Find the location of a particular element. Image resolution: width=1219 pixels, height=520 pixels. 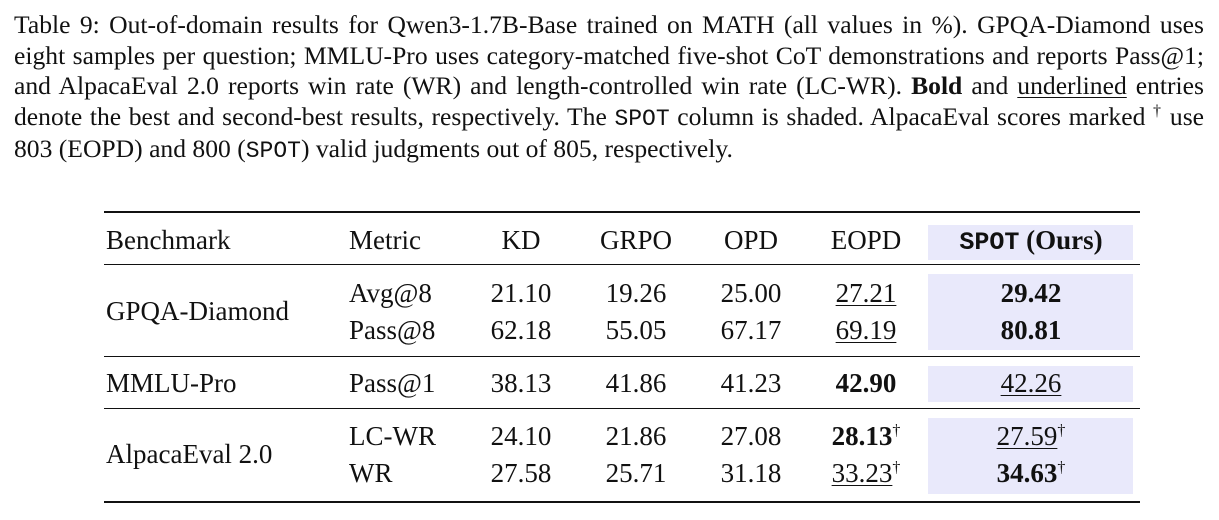

spot-cell: 42.26 is located at coordinates (1031, 383).